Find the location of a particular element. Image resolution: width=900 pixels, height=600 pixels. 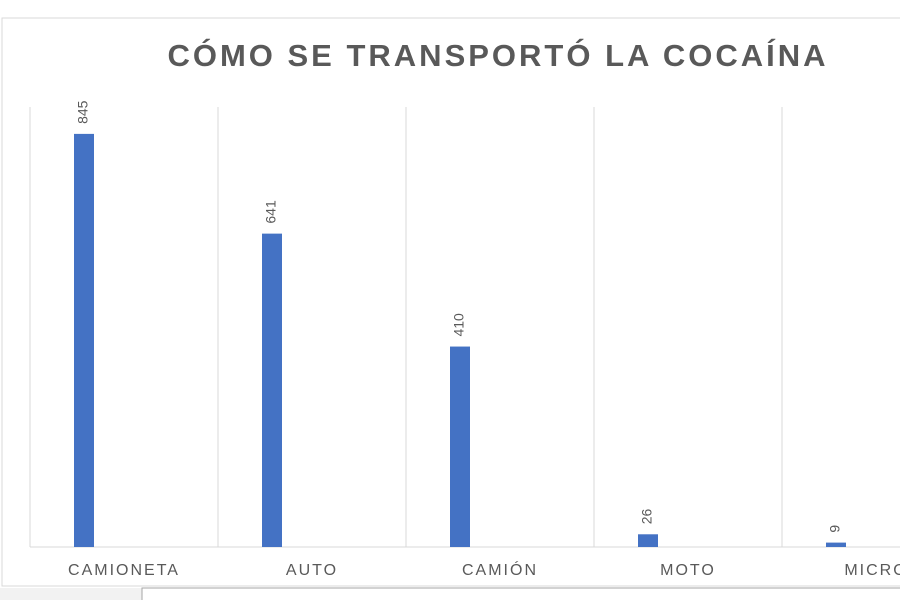

chart-title: CÓMO SE TRANSPORTÓ LA COCAÍNA is located at coordinates (497, 55).